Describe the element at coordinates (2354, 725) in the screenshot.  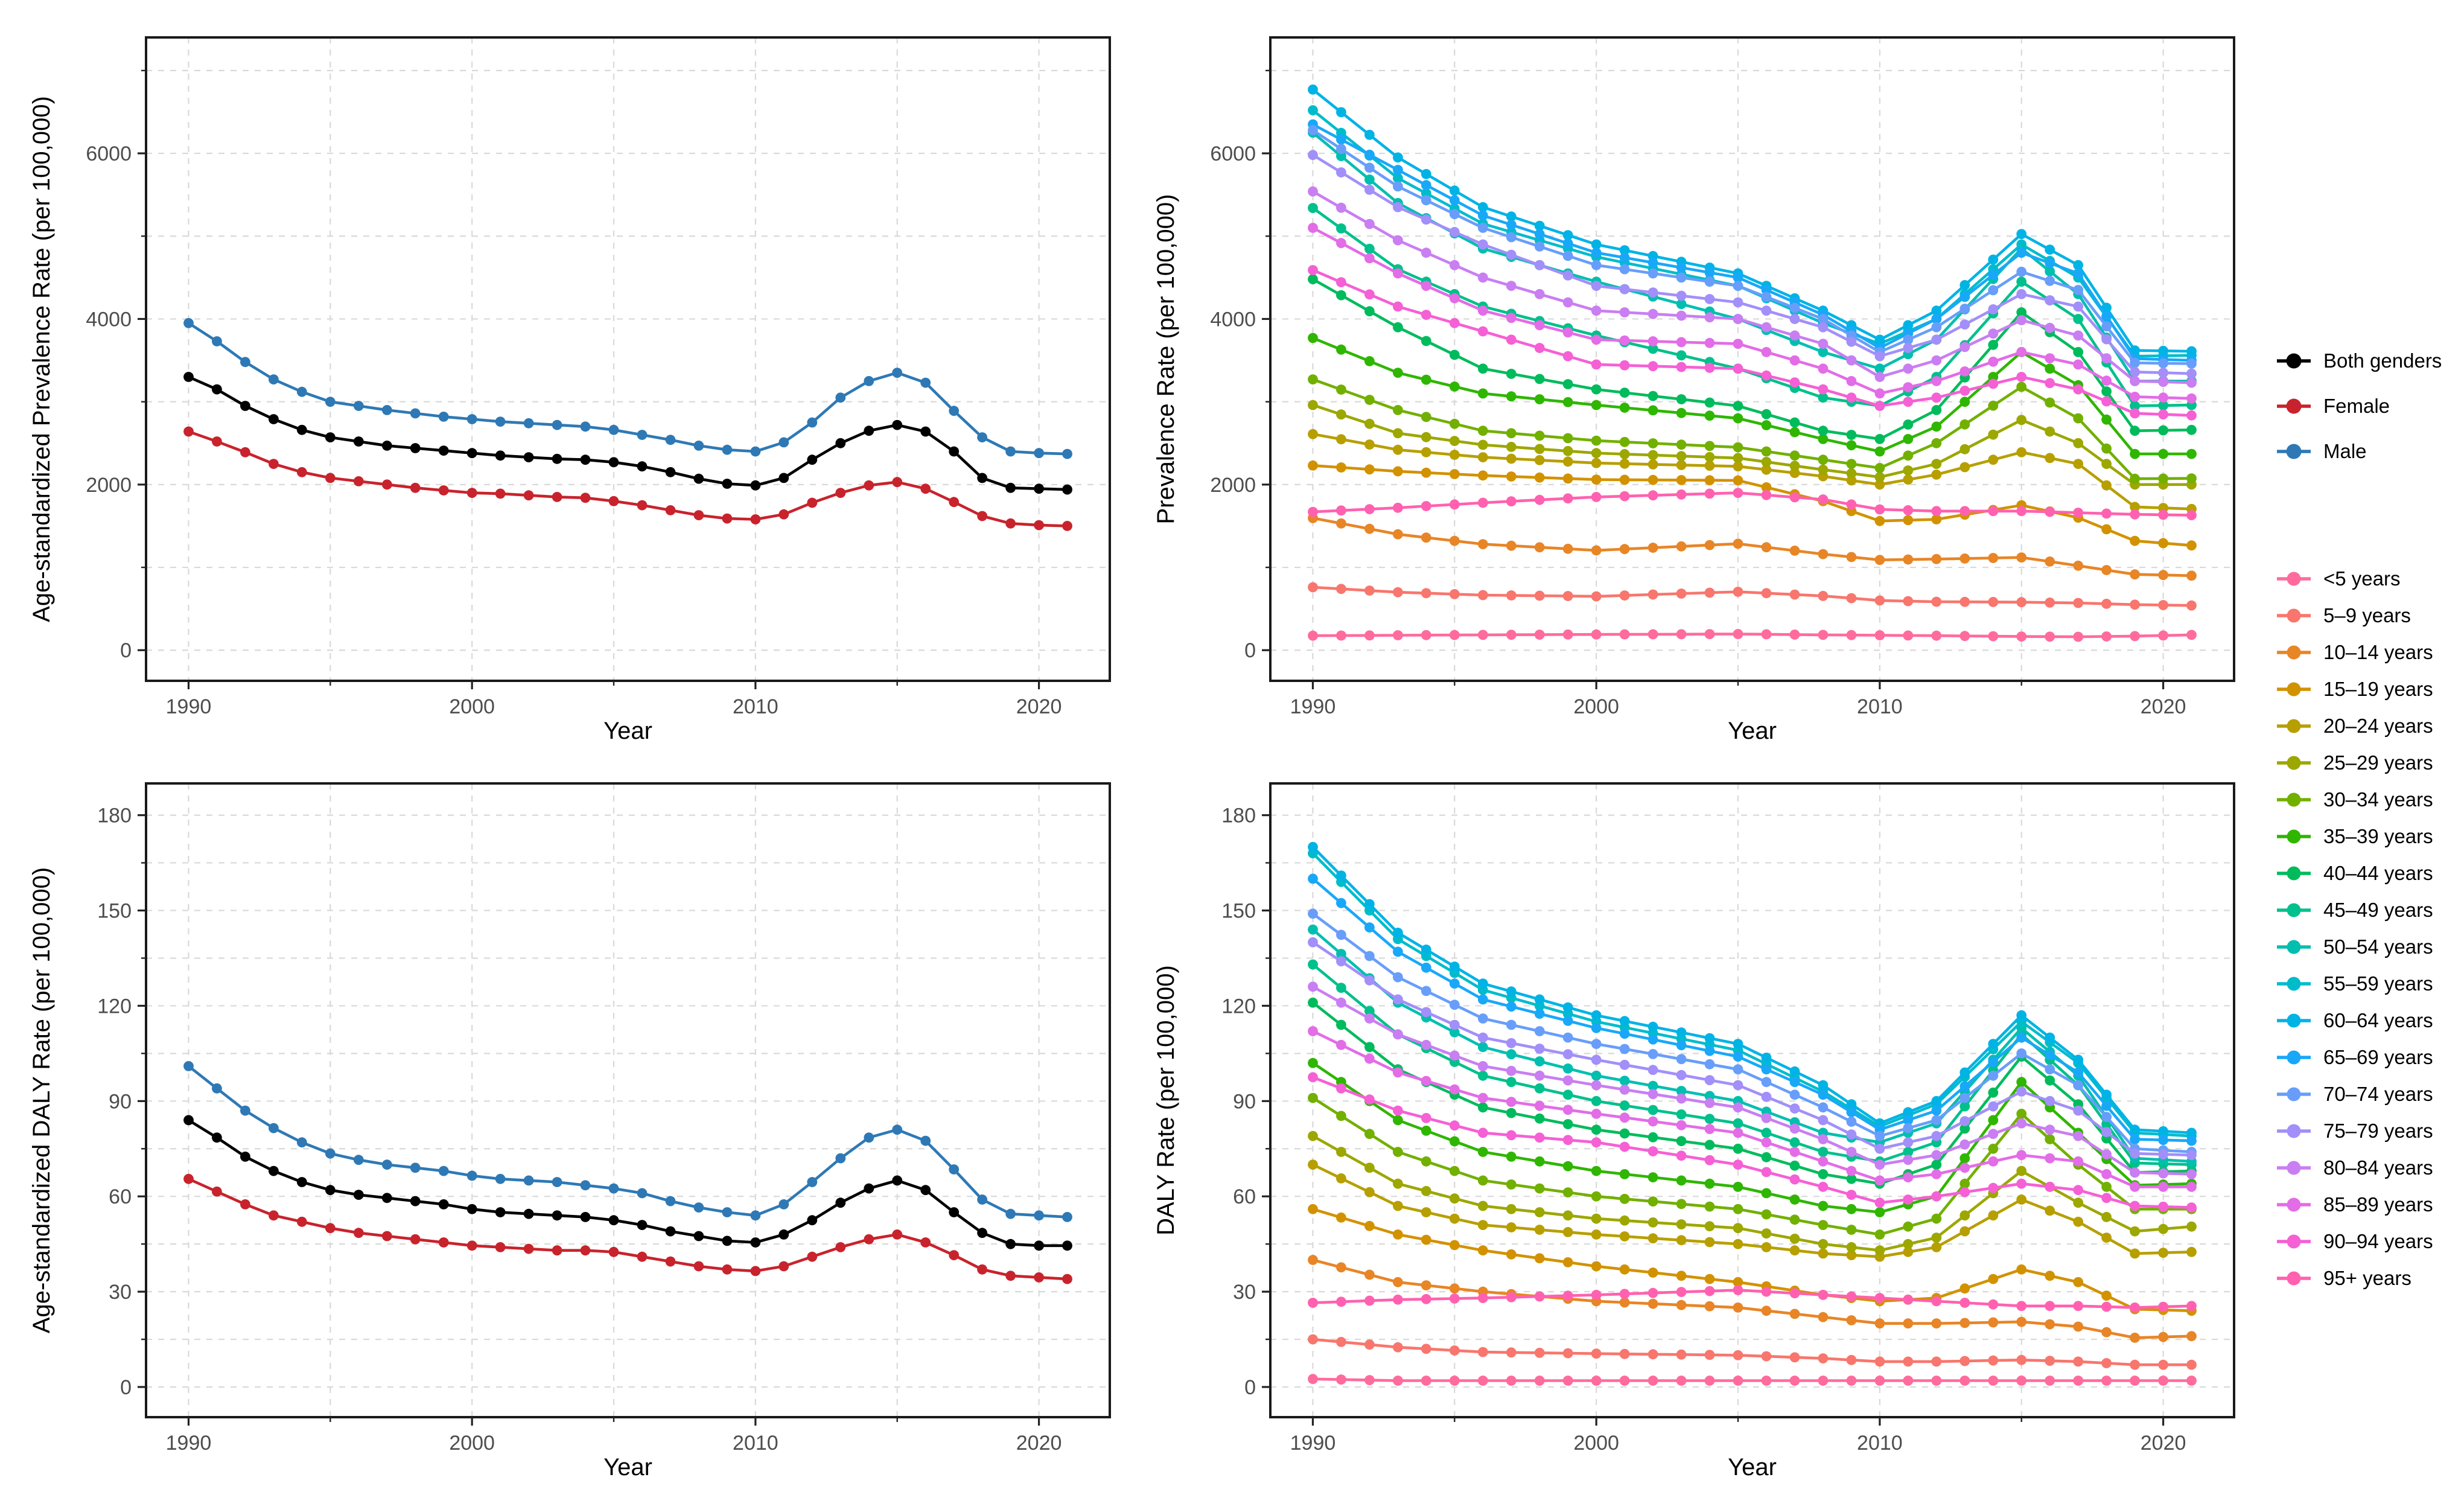
I see `legend-item: 20–24 years` at that location.